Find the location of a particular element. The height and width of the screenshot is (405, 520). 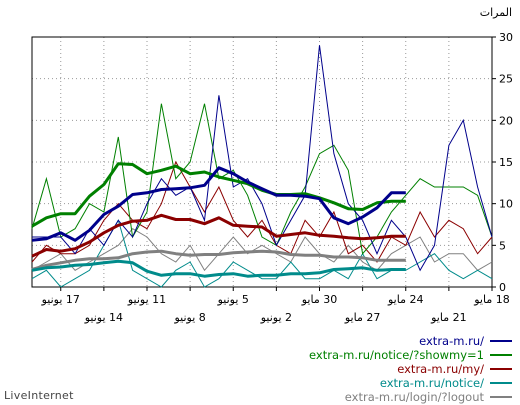

legend-label: extra-m.ru/ is located at coordinates (451, 341).